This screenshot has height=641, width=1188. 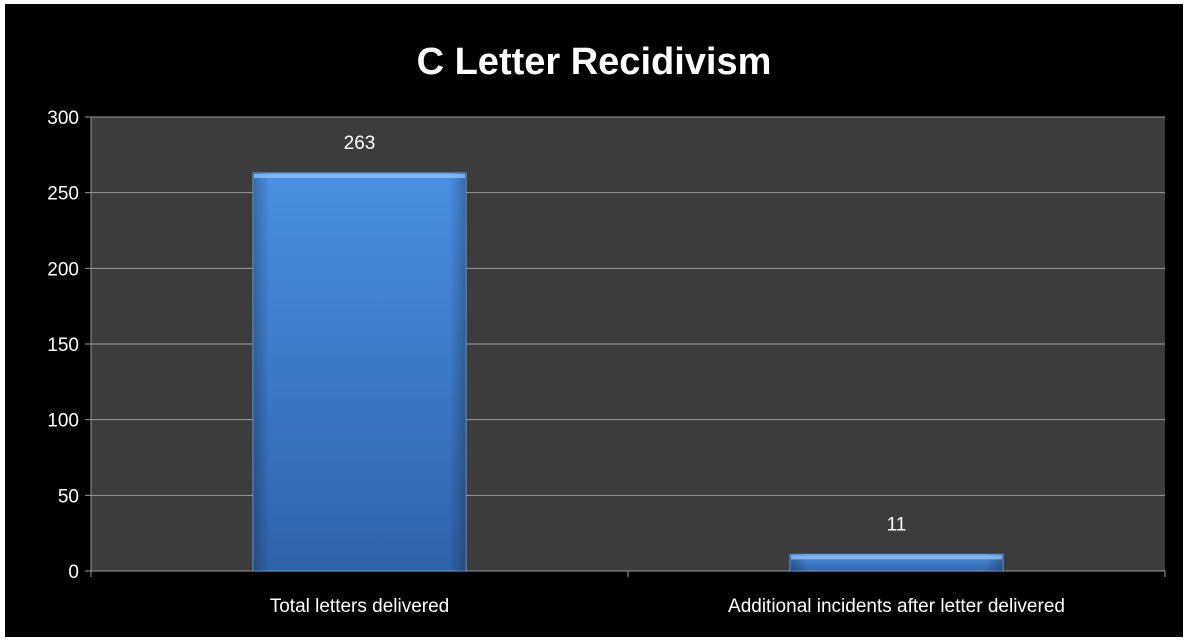 I want to click on x-category-label: Total letters delivered, so click(x=360, y=606).